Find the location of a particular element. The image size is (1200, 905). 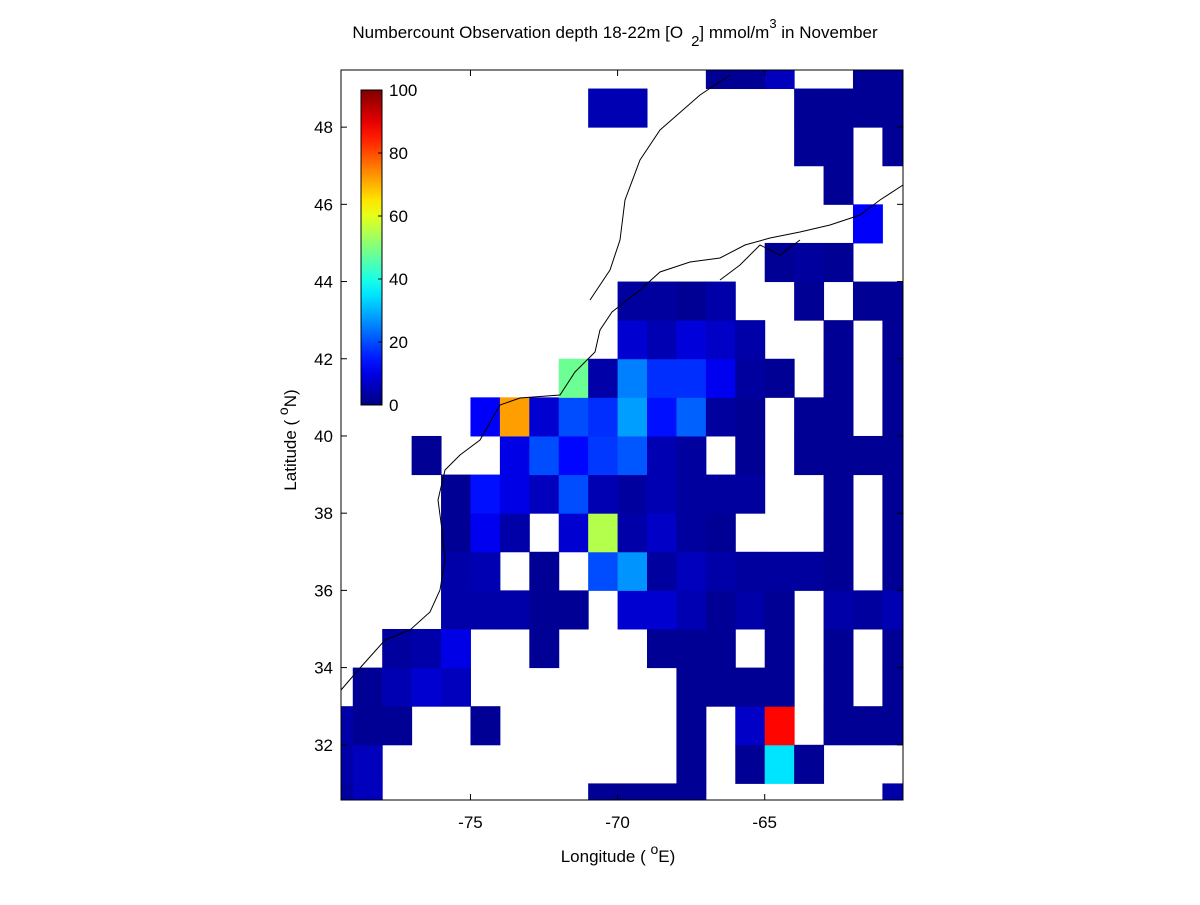

colorbar-tick-label: 0 is located at coordinates (393, 405).